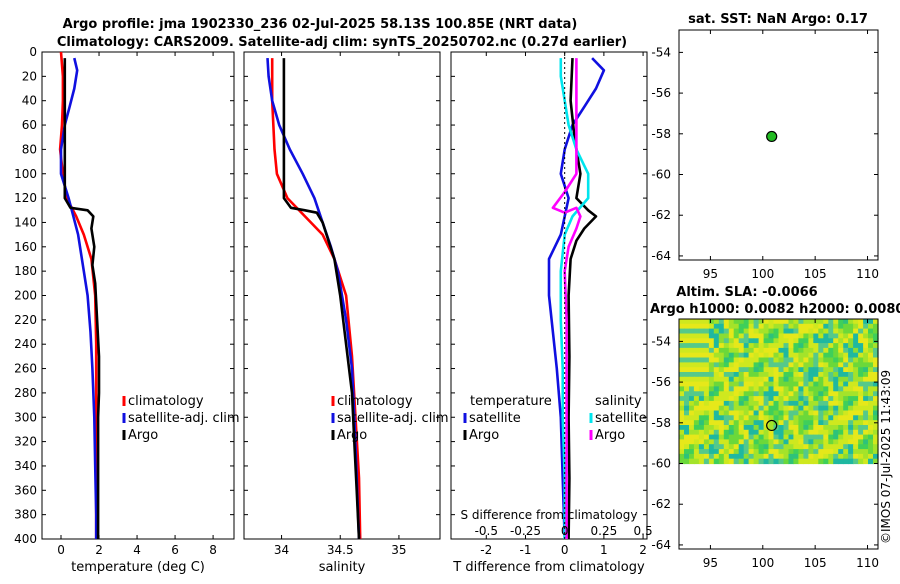 This screenshot has height=584, width=900. I want to click on x-axis-label: temperature (deg C), so click(138, 567).